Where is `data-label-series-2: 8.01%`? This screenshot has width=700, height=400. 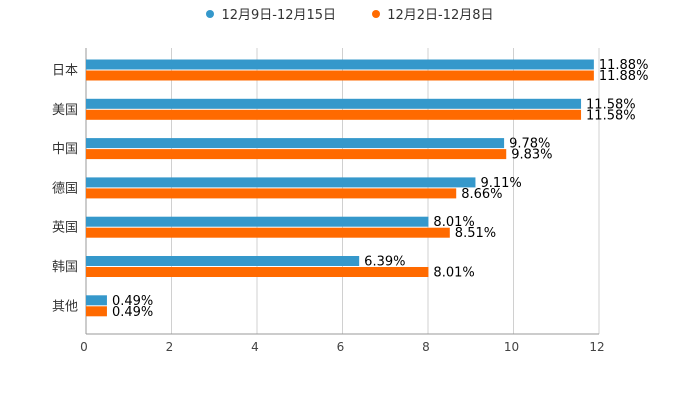
data-label-series-2: 8.01% is located at coordinates (453, 273).